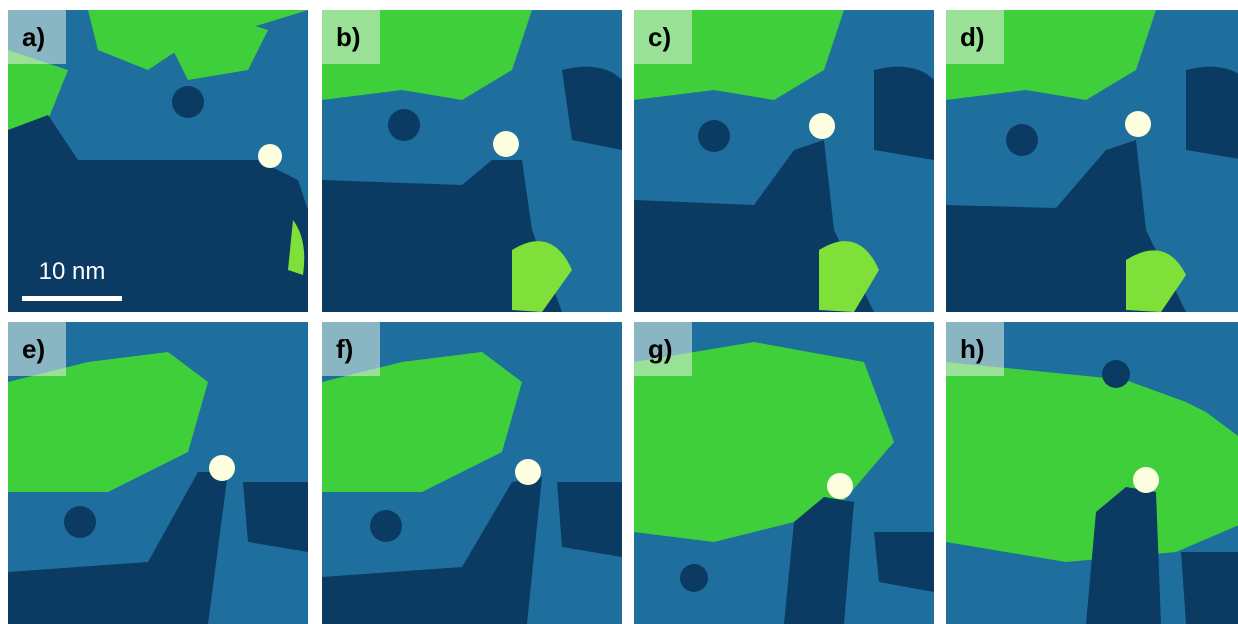 This screenshot has height=624, width=1238. What do you see at coordinates (37, 37) in the screenshot?
I see `panel-label: a)` at bounding box center [37, 37].